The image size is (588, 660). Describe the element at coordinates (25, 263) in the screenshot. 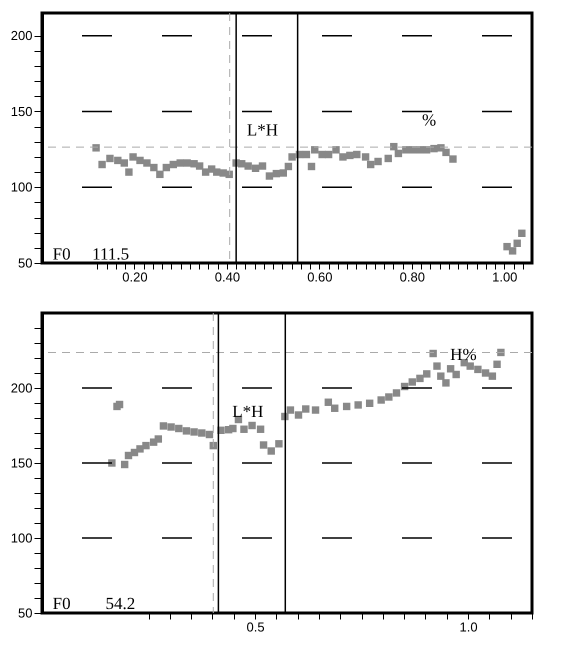

I see `y-tick-label: 50` at that location.